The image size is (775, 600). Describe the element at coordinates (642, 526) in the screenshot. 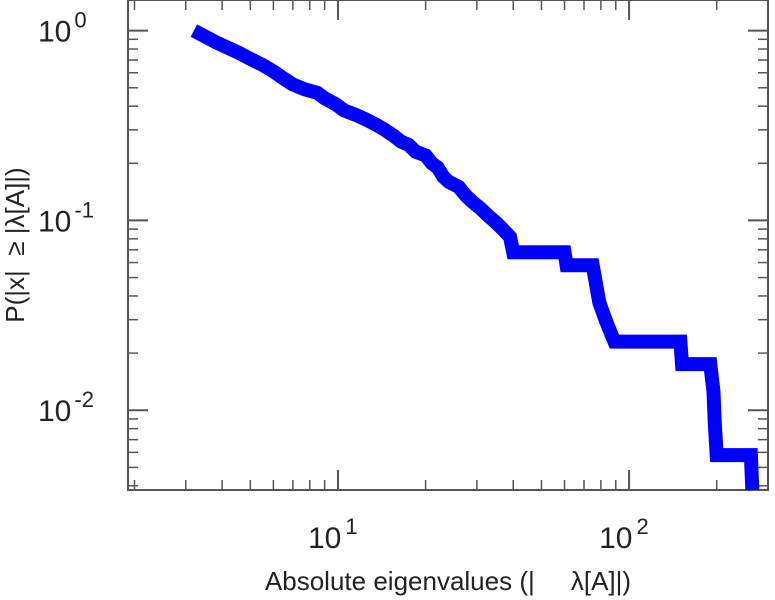

I see `x-tick-exponent: 2` at that location.